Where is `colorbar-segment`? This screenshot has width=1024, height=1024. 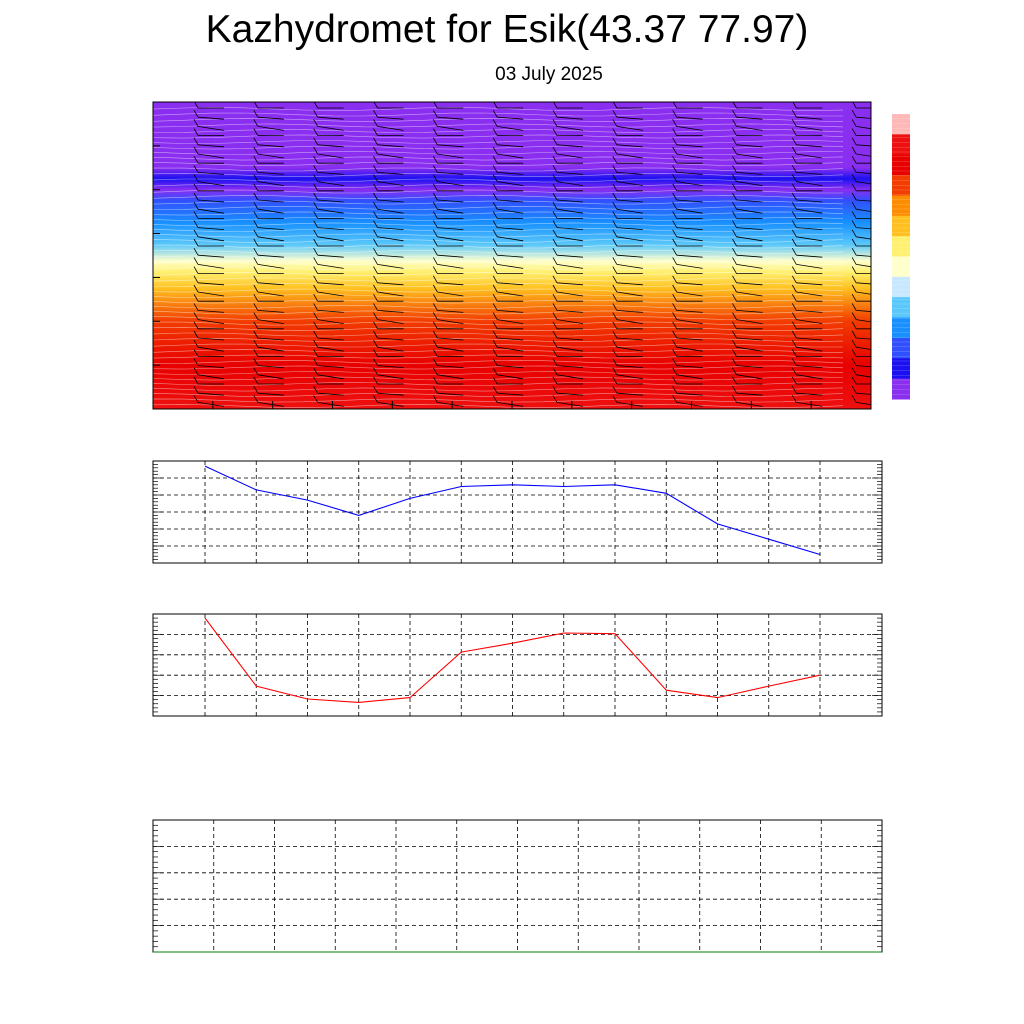
colorbar-segment is located at coordinates (901, 145).